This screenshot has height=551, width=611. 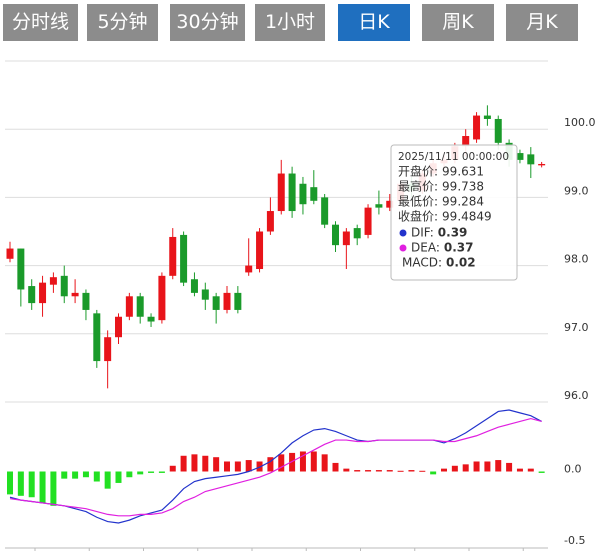 I want to click on y-tick-label: 98.0, so click(x=576, y=259).